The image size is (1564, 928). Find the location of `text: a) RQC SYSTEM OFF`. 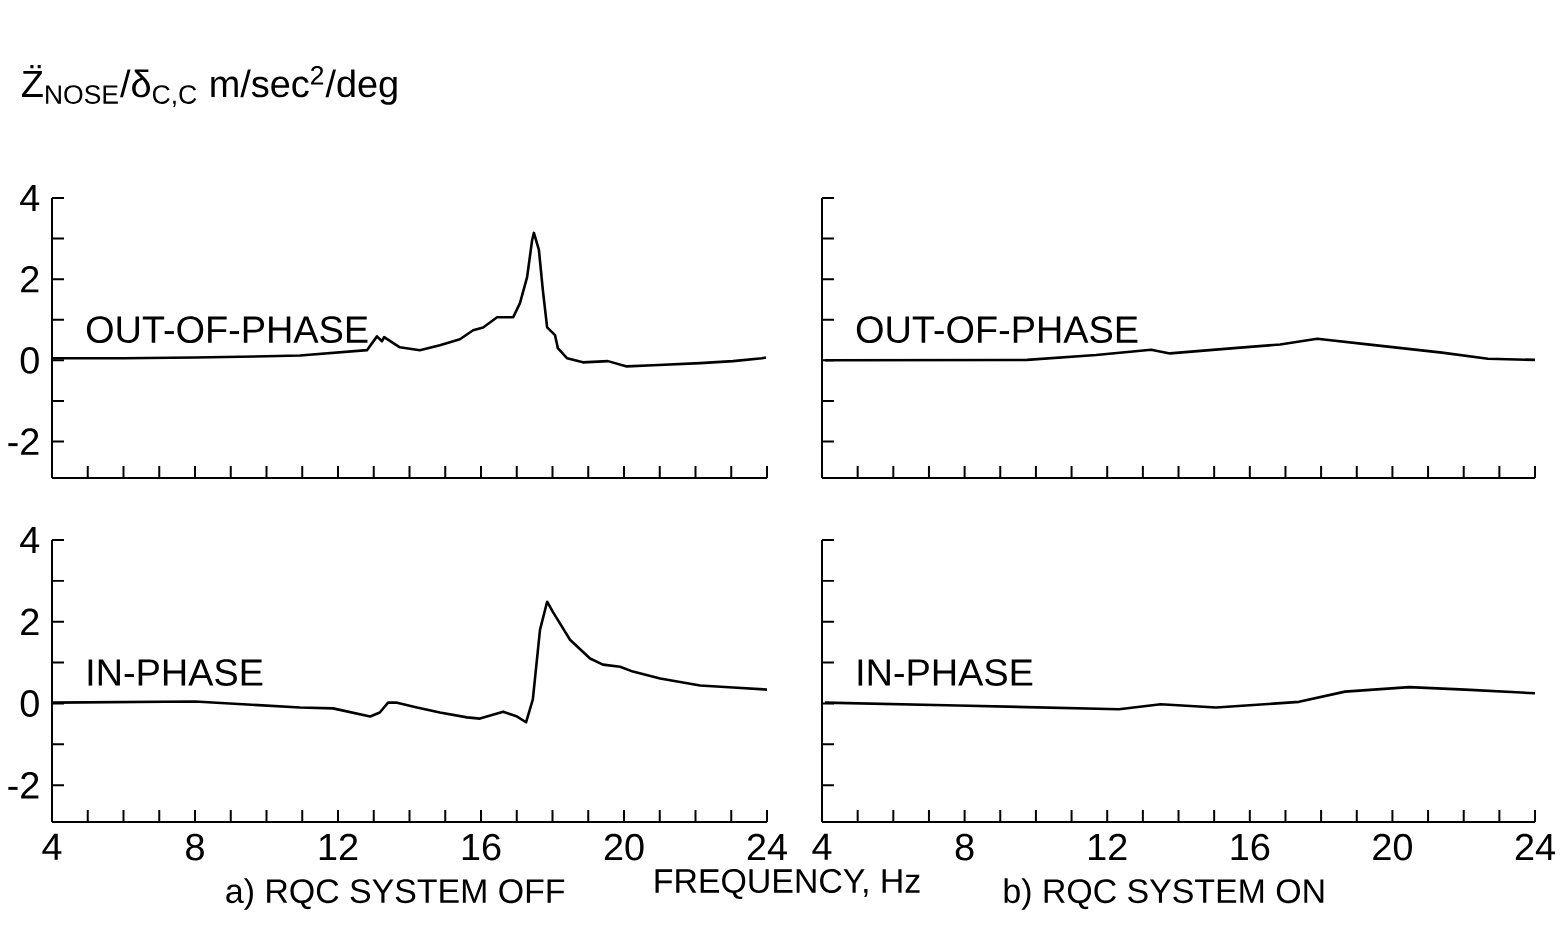

text: a) RQC SYSTEM OFF is located at coordinates (395, 894).